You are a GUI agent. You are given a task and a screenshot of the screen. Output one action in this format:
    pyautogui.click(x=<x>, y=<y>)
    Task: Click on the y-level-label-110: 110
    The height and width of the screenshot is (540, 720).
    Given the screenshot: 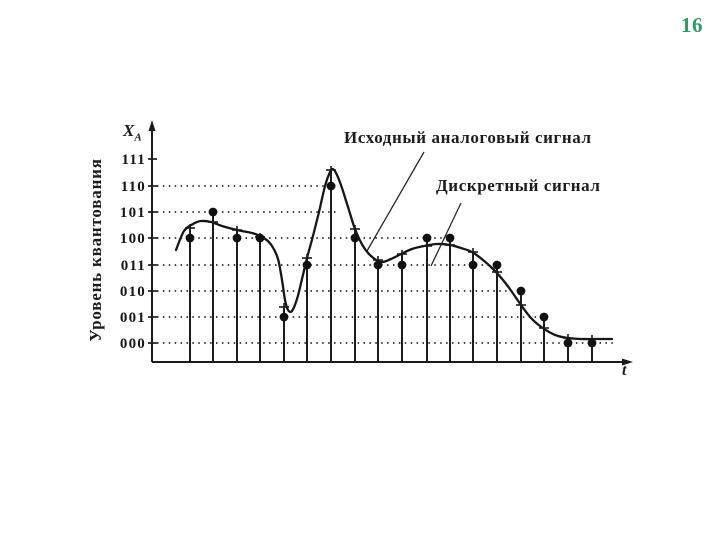 What is the action you would take?
    pyautogui.click(x=133, y=187)
    